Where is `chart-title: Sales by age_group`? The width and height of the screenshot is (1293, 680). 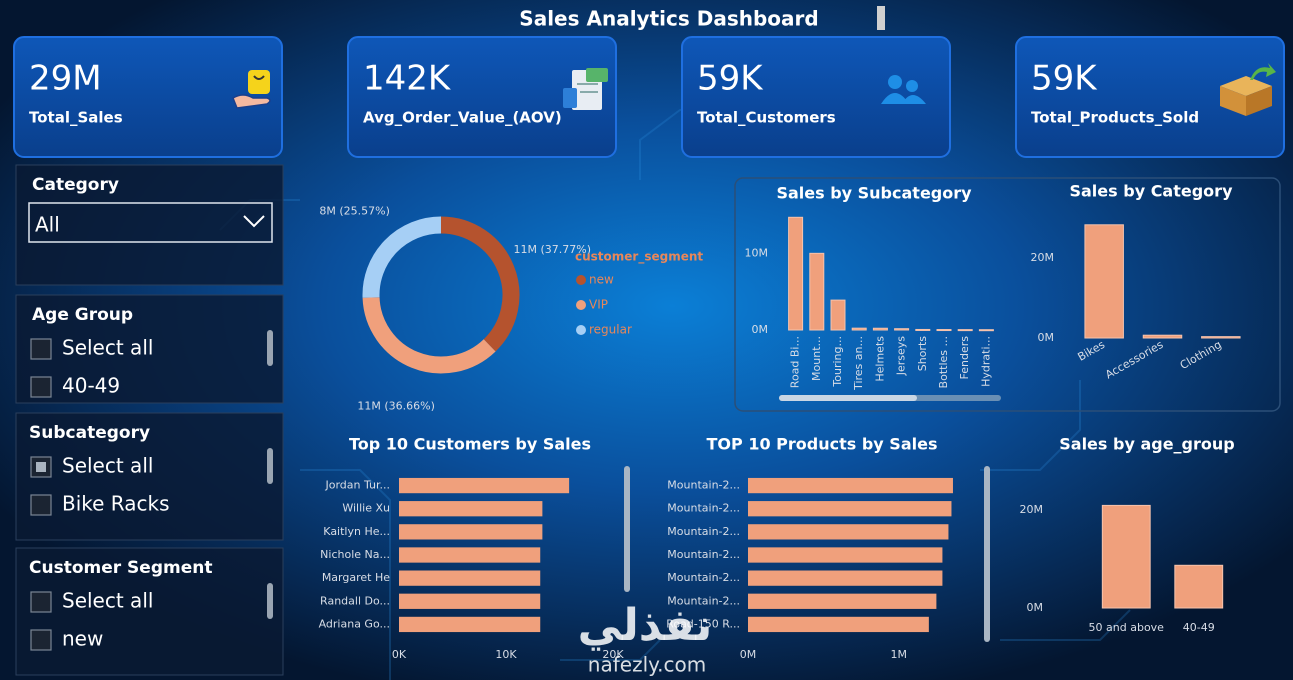 chart-title: Sales by age_group is located at coordinates (1146, 444).